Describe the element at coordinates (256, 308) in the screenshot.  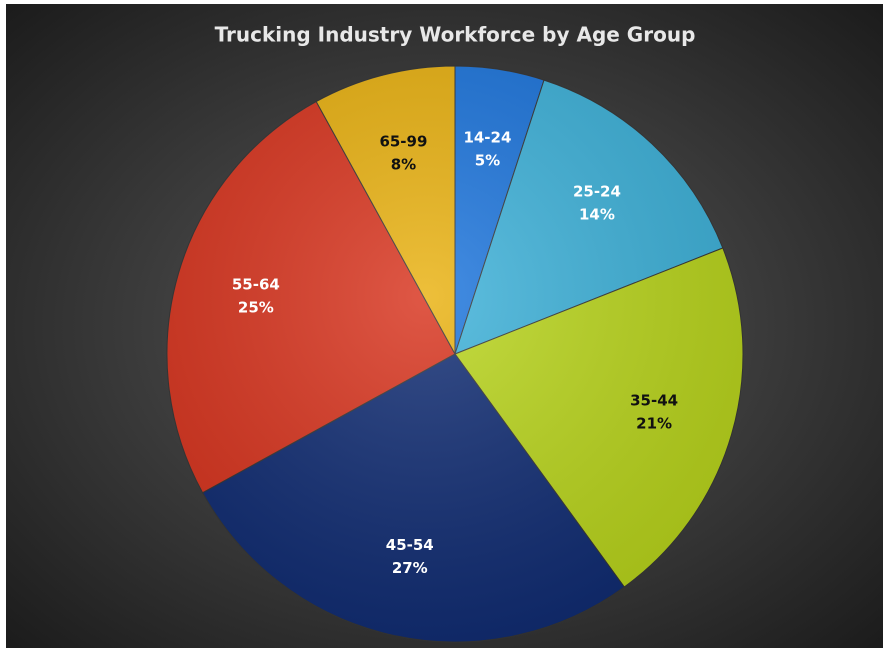
I see `slice-value-label: 25%` at that location.